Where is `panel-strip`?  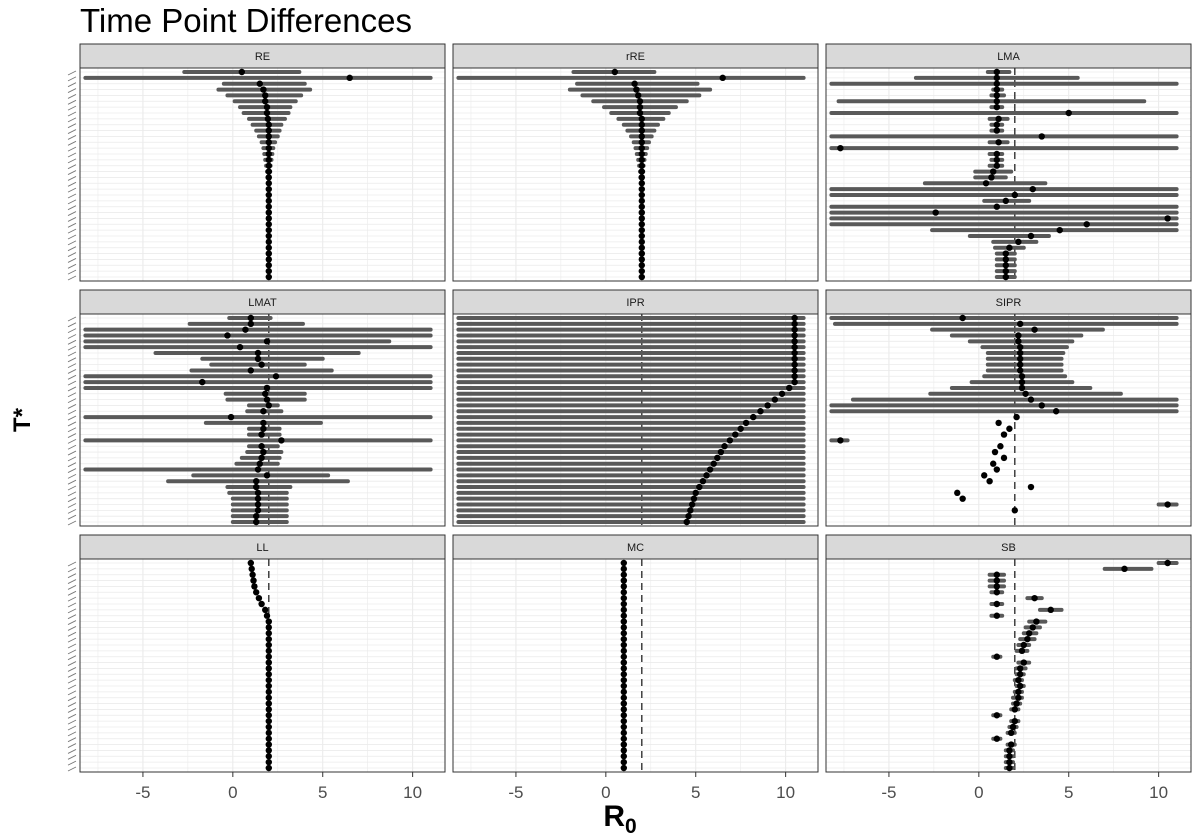
panel-strip is located at coordinates (635, 56).